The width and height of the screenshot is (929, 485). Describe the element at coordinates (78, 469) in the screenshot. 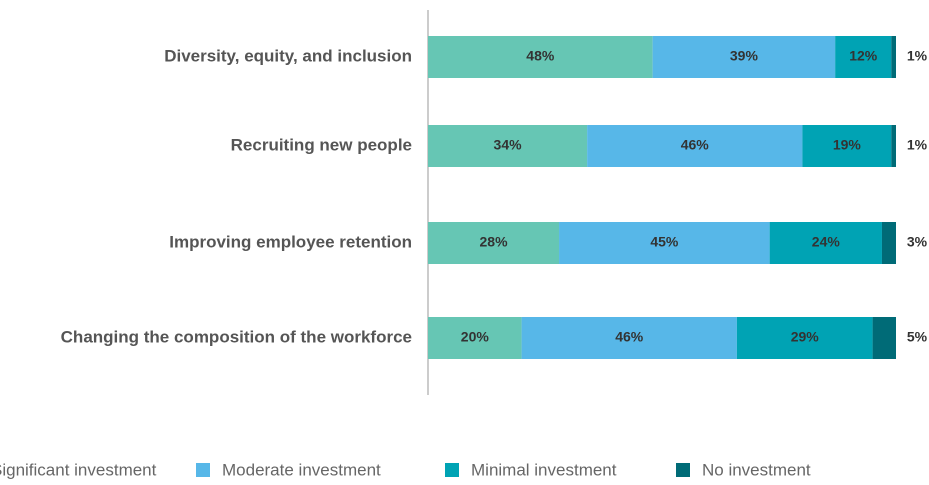

I see `legend-label: Significant investment` at that location.